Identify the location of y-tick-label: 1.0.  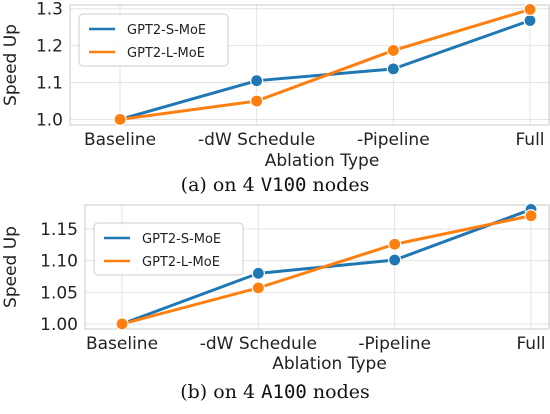
(49, 120).